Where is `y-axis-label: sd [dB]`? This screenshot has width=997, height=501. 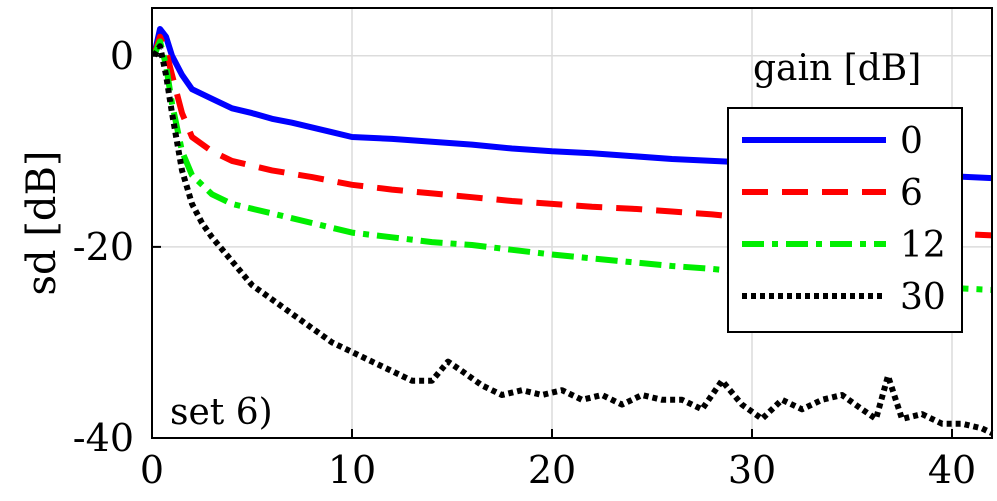 y-axis-label: sd [dB] is located at coordinates (42, 222).